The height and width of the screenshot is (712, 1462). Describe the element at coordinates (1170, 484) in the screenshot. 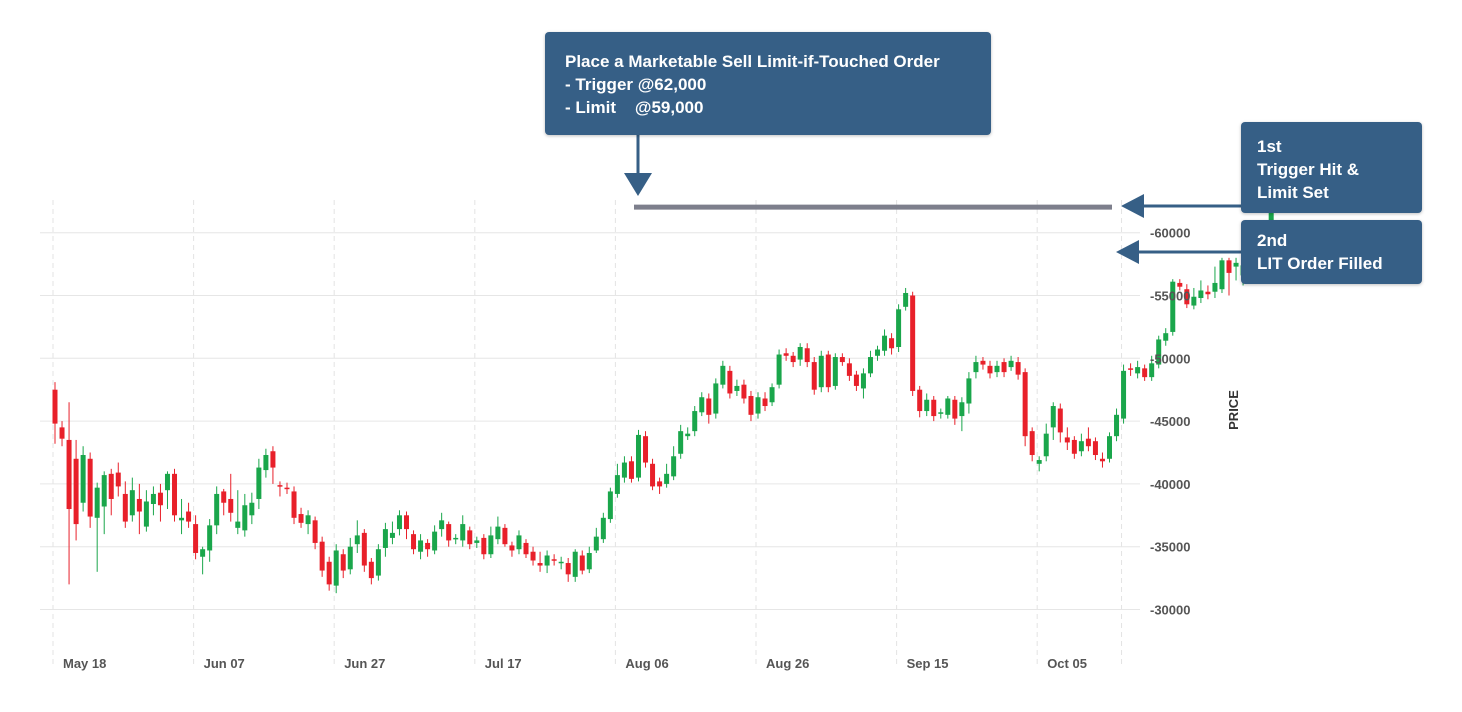

I see `y-tick-label: -40000` at that location.